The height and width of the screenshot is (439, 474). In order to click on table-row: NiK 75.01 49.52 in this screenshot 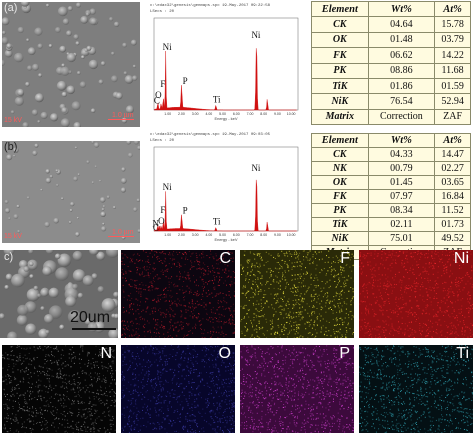, I will do `click(391, 238)`.